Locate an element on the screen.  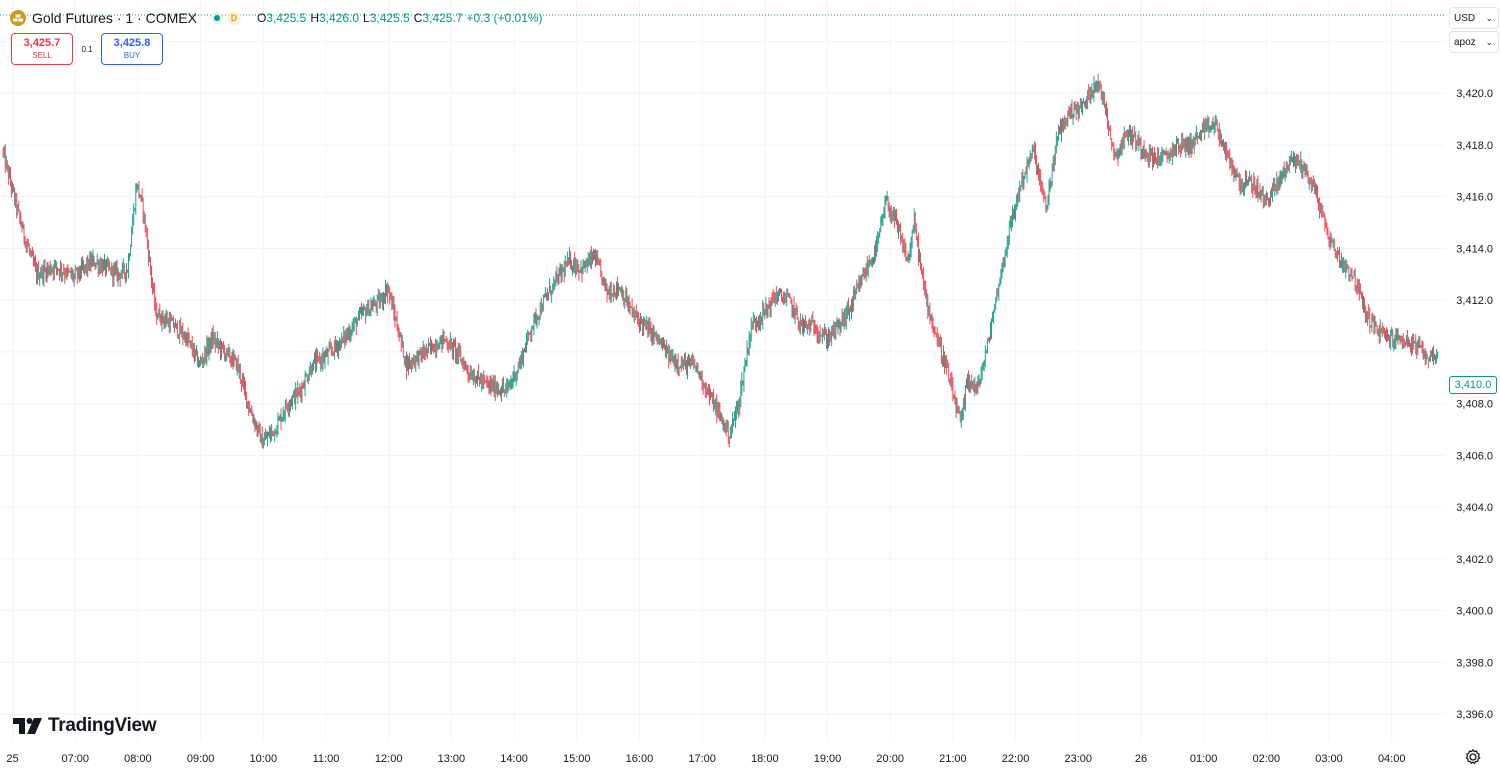
y-tick-label: 3,418.0 is located at coordinates (1474, 146).